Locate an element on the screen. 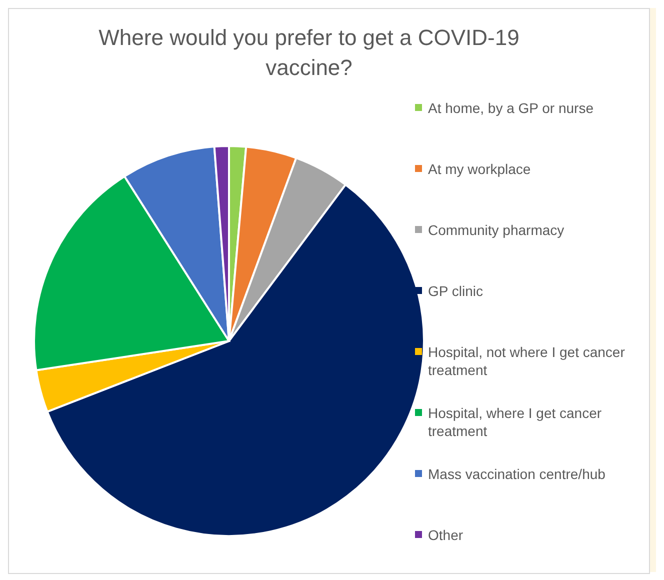 This screenshot has width=664, height=580. legend-label: At home, by a GP or nurse is located at coordinates (511, 108).